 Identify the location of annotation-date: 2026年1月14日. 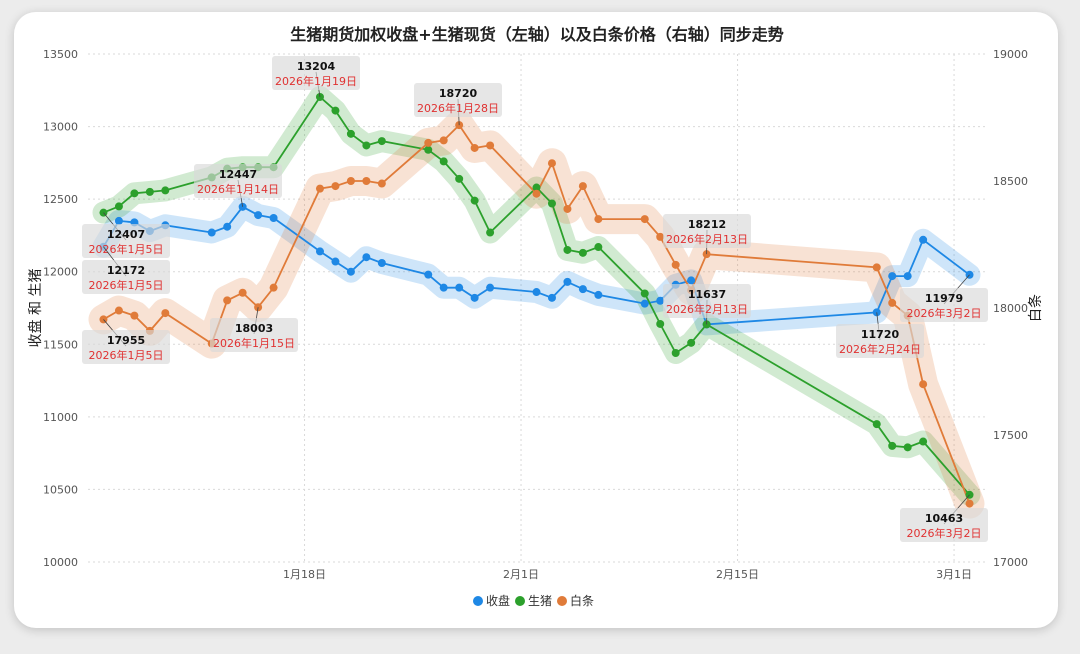
(238, 189).